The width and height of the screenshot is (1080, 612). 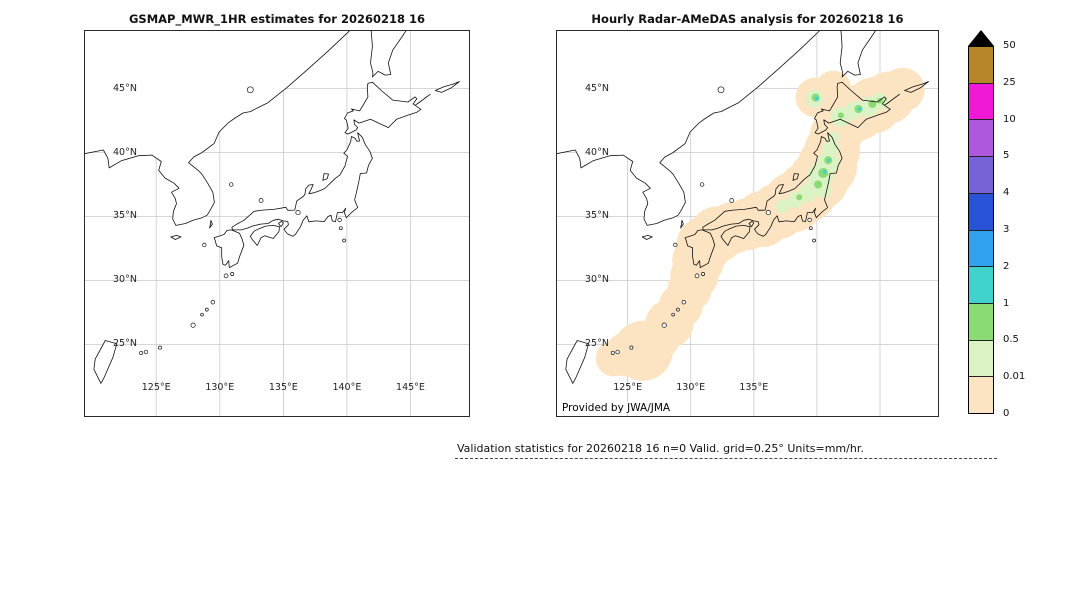 What do you see at coordinates (1006, 413) in the screenshot?
I see `colorbar-tick-label: 0` at bounding box center [1006, 413].